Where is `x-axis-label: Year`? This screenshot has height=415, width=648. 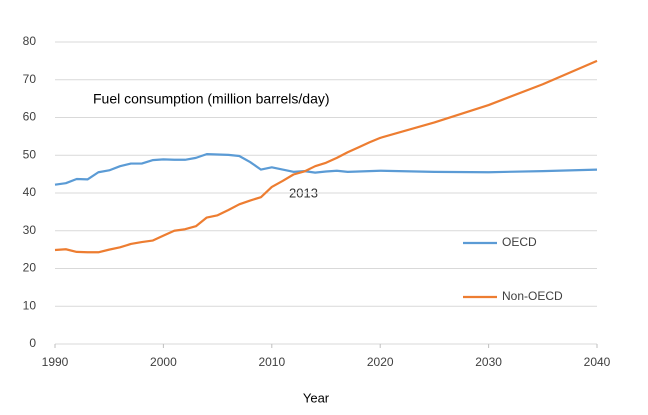 x-axis-label: Year is located at coordinates (316, 397).